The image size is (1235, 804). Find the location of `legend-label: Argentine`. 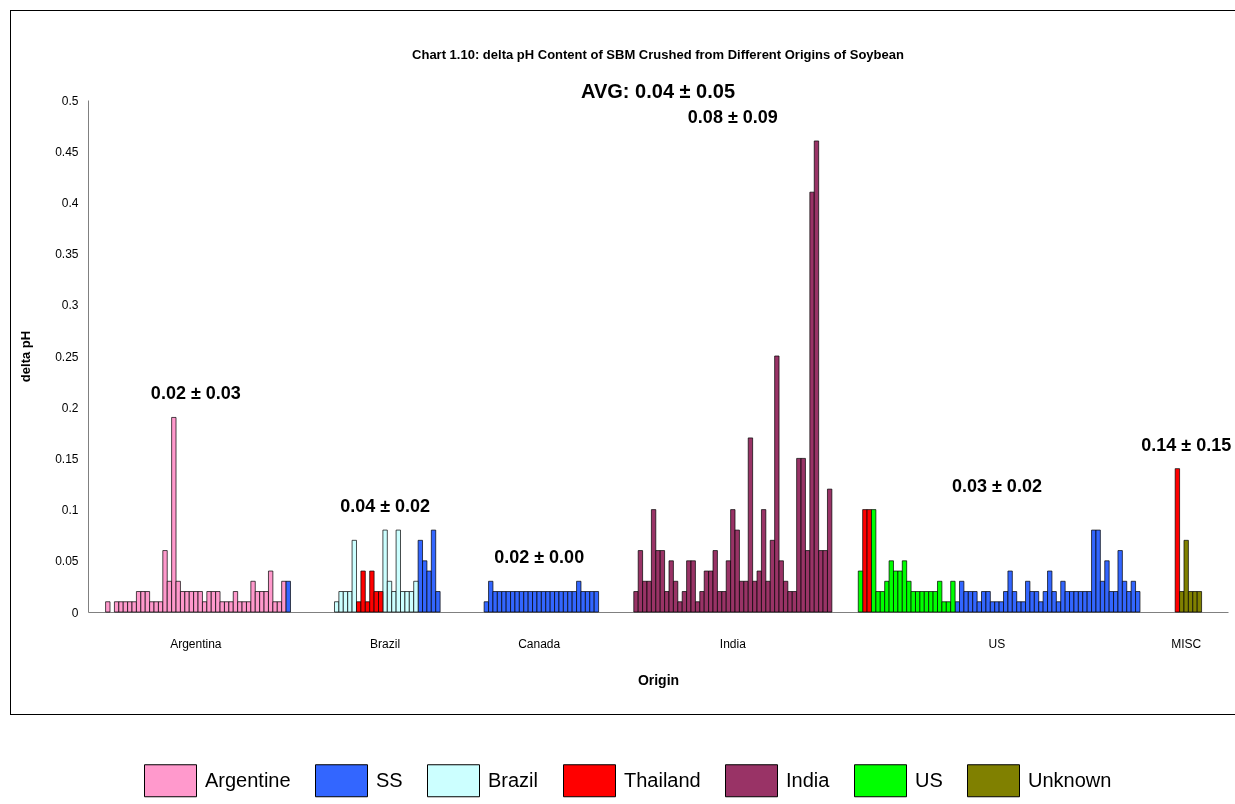

legend-label: Argentine is located at coordinates (248, 779).